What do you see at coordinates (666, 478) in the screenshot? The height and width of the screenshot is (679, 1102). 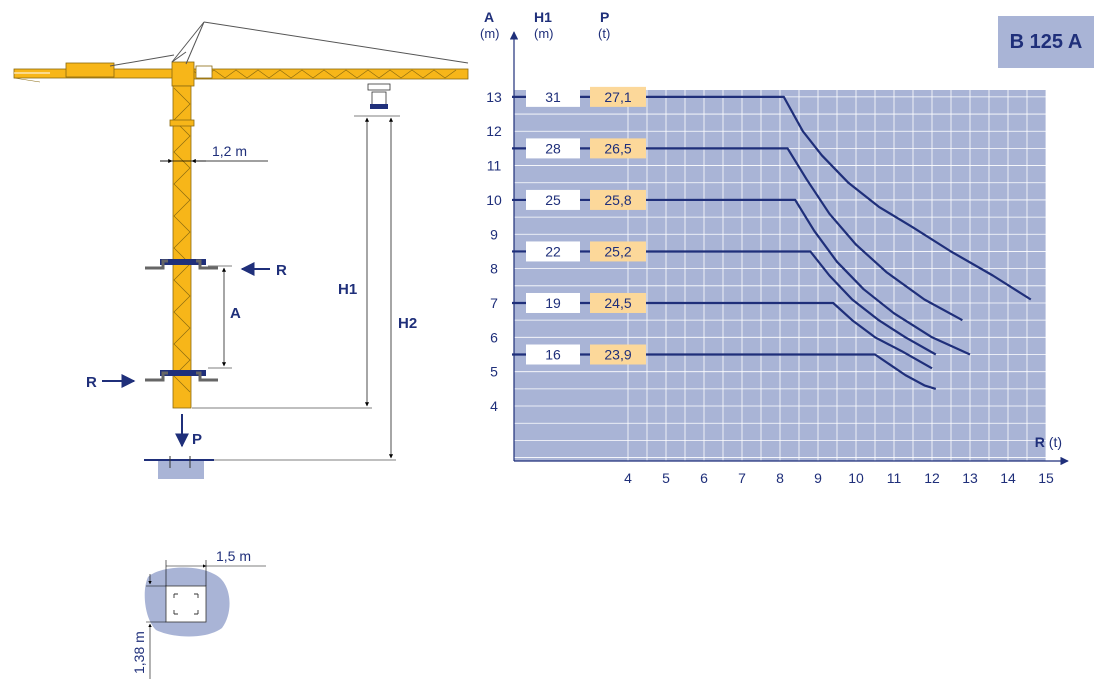 I see `x-tick-label: 5` at bounding box center [666, 478].